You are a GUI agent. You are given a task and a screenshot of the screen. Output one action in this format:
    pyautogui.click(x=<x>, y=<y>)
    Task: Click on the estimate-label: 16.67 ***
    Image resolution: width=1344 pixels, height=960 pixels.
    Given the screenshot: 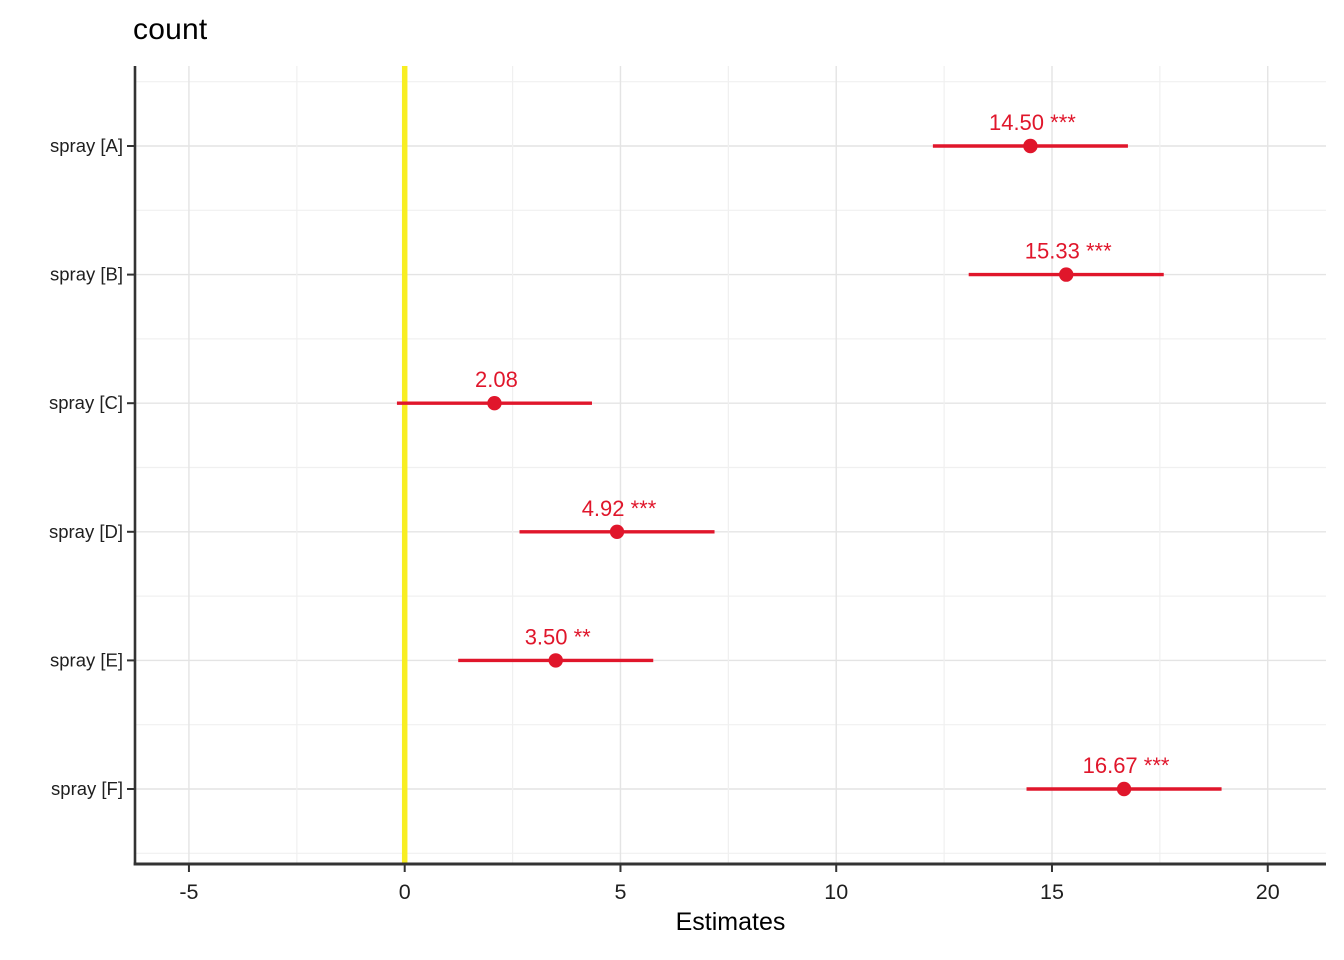 What is the action you would take?
    pyautogui.click(x=1126, y=765)
    